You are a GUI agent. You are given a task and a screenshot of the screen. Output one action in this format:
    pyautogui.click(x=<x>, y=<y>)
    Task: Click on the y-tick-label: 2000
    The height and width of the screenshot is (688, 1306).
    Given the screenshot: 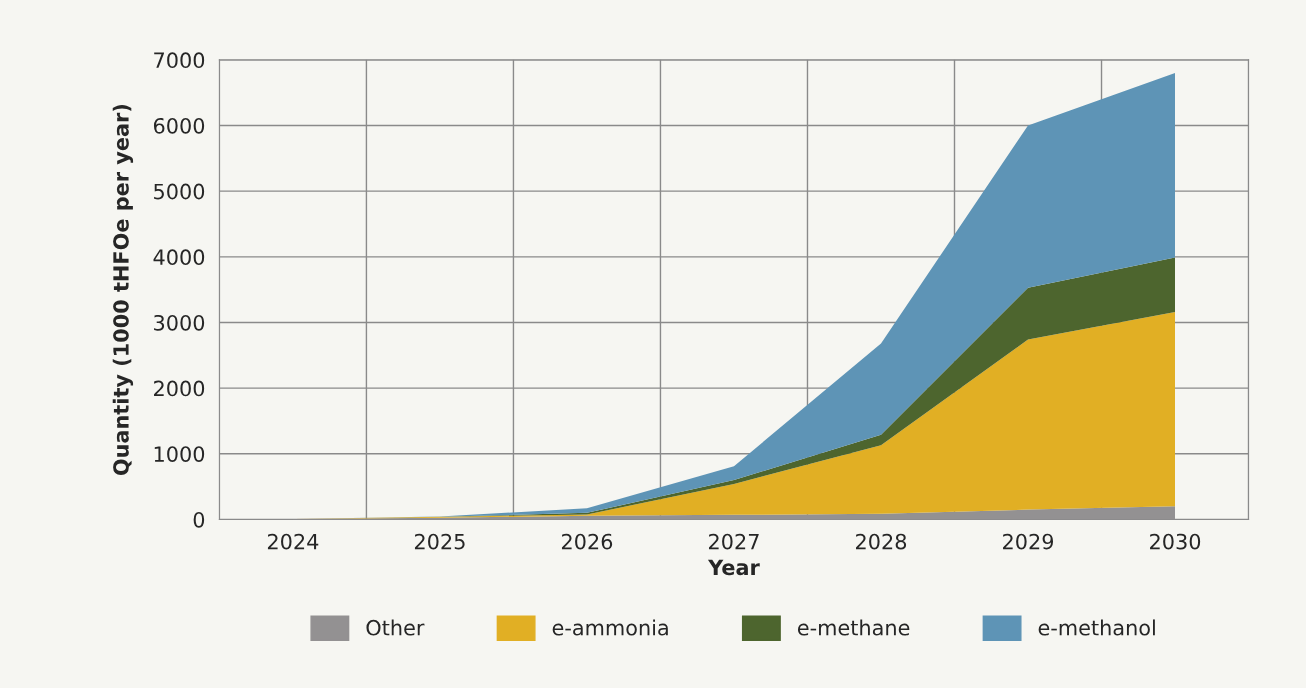 What is the action you would take?
    pyautogui.click(x=179, y=388)
    